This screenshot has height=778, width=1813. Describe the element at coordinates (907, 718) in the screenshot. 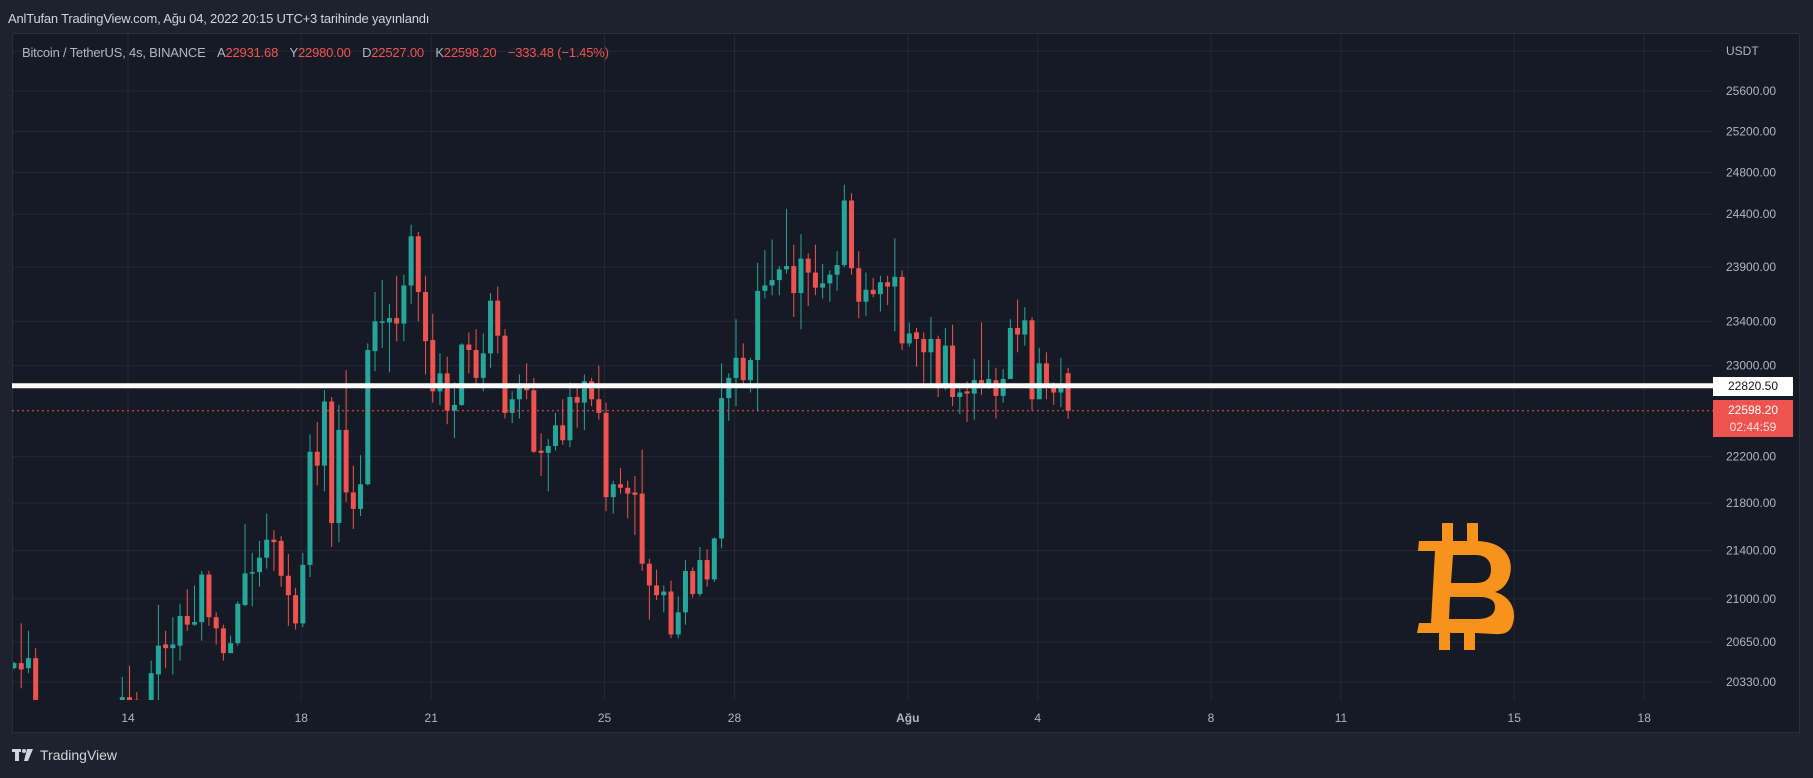

I see `time-tick-label: Ağu` at that location.